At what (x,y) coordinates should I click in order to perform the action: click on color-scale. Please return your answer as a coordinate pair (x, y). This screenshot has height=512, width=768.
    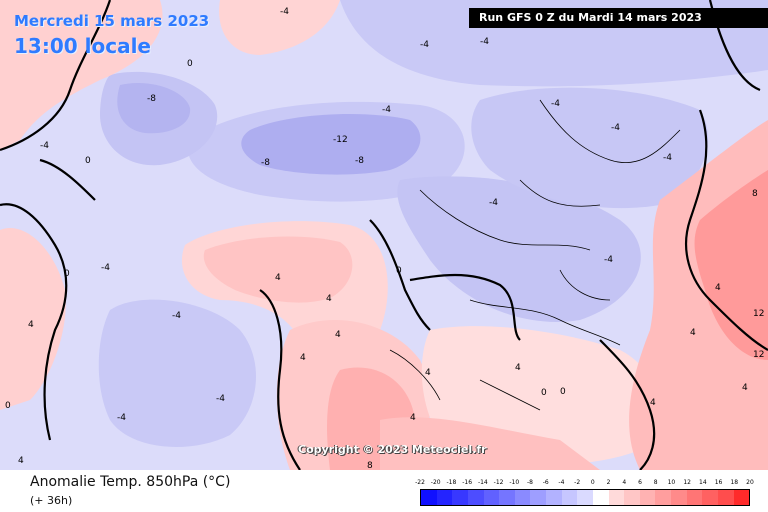
    Looking at the image, I should click on (585, 497).